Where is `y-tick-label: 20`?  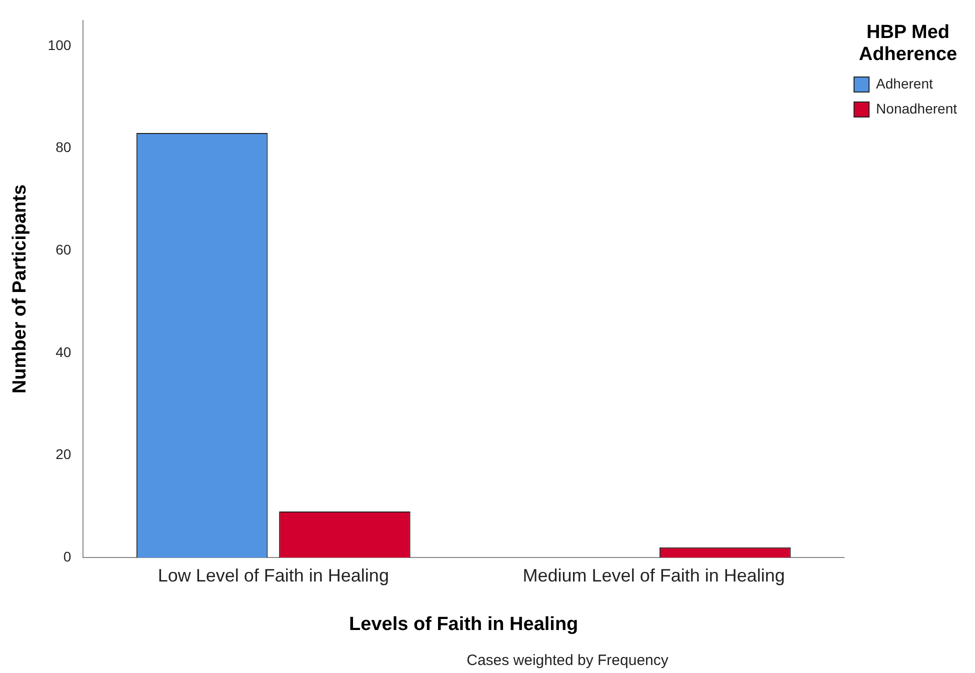
y-tick-label: 20 is located at coordinates (64, 454).